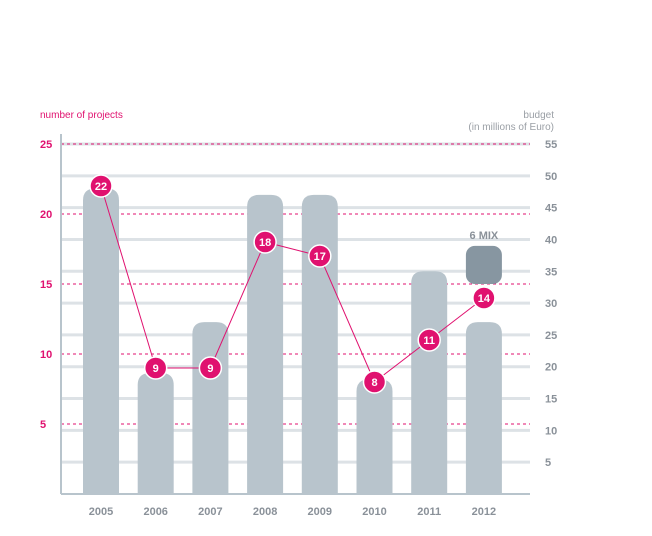 The height and width of the screenshot is (536, 652). I want to click on marker-label-2006: 9, so click(156, 369).